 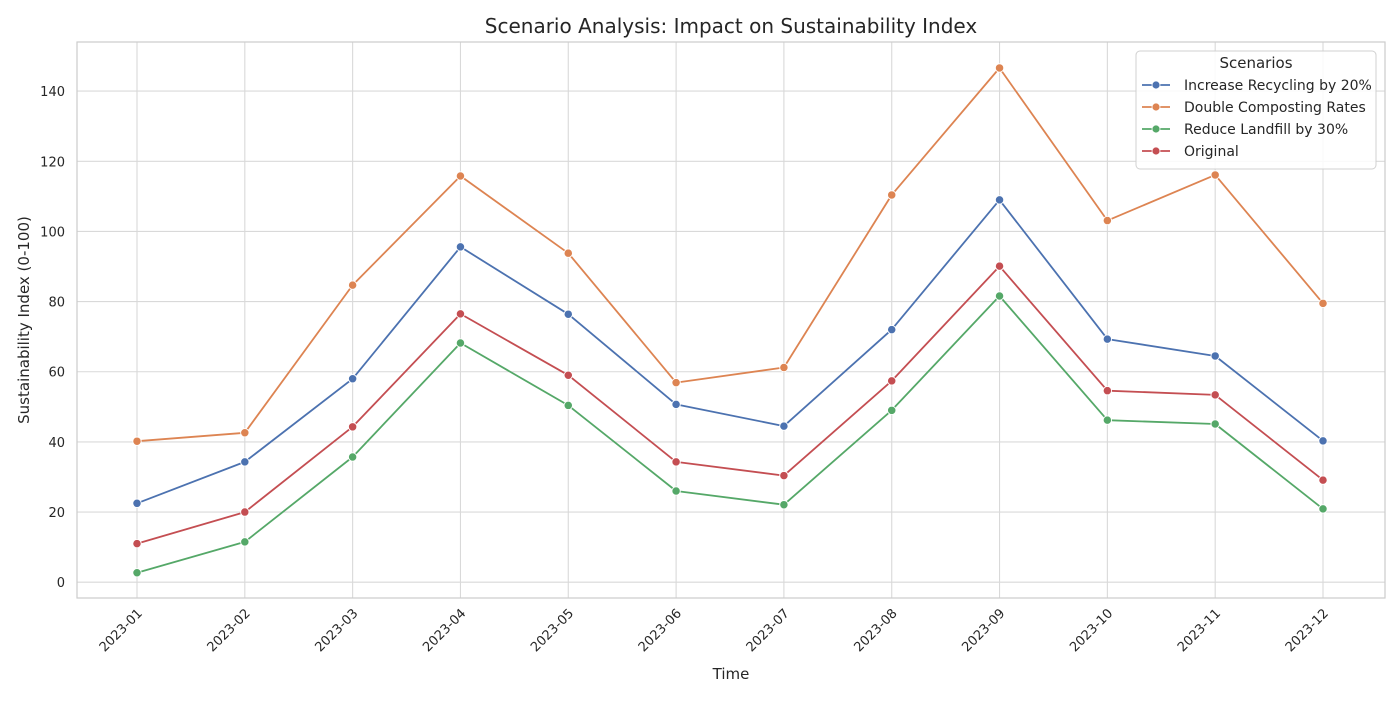 What do you see at coordinates (56, 443) in the screenshot?
I see `y-tick-label: 40` at bounding box center [56, 443].